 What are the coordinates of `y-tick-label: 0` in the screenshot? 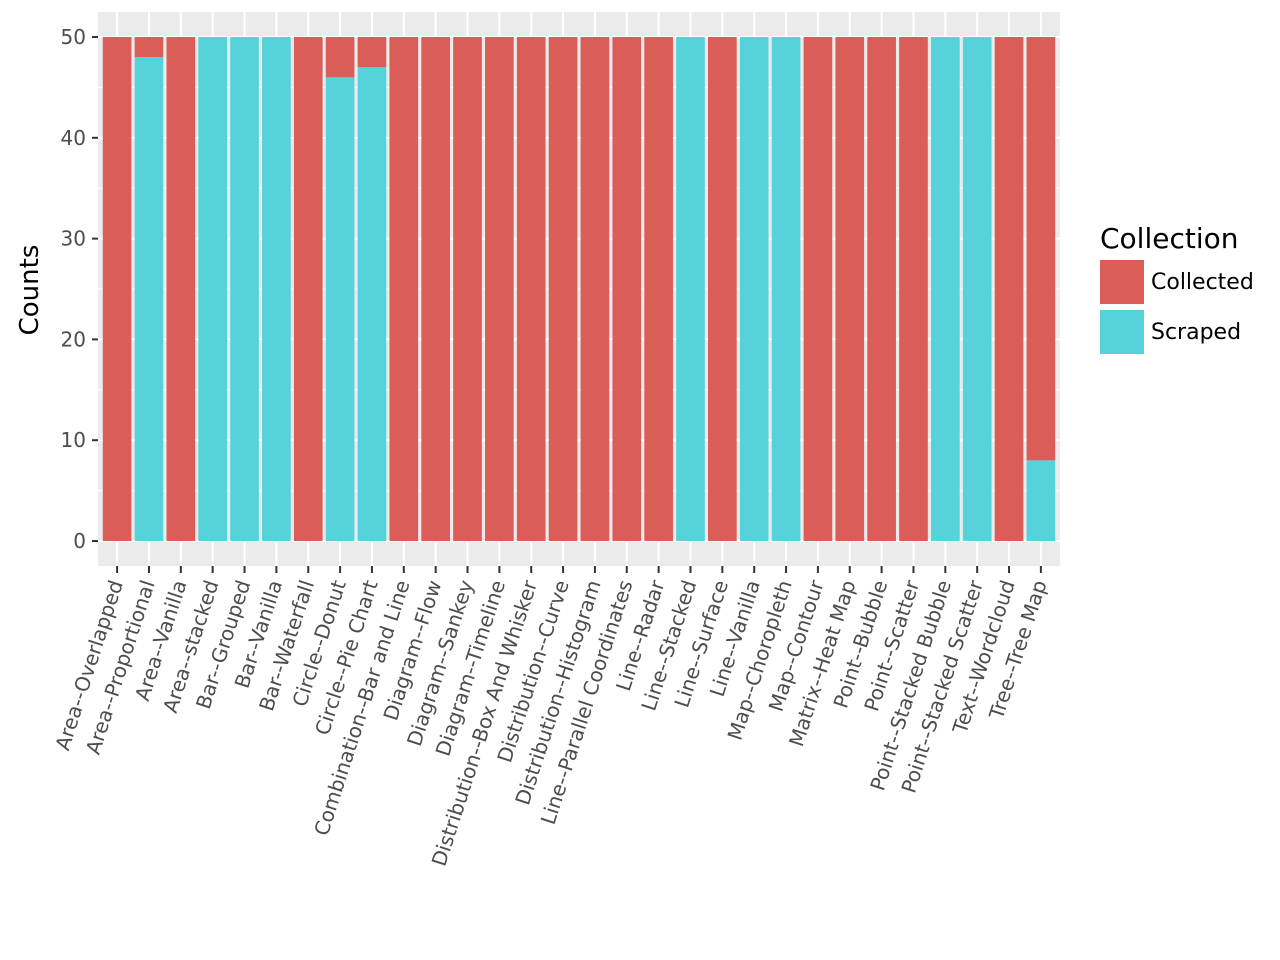 It's located at (79, 541).